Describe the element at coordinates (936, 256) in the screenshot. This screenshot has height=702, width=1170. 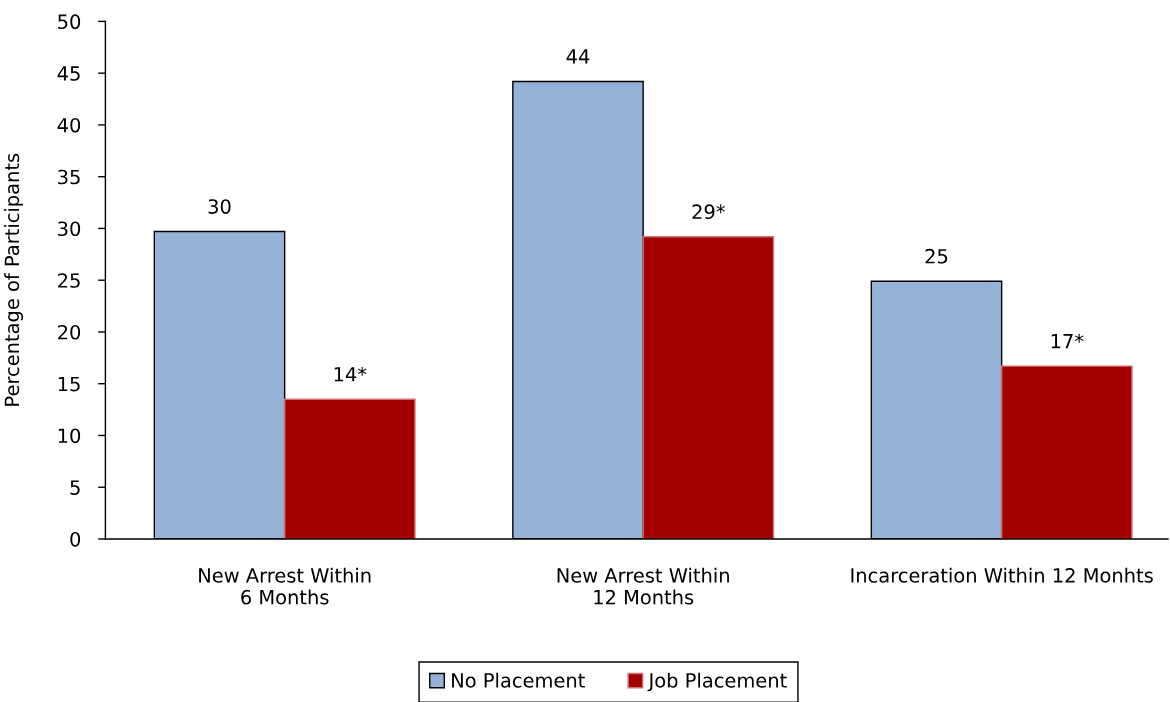
I see `data-label: 25` at that location.